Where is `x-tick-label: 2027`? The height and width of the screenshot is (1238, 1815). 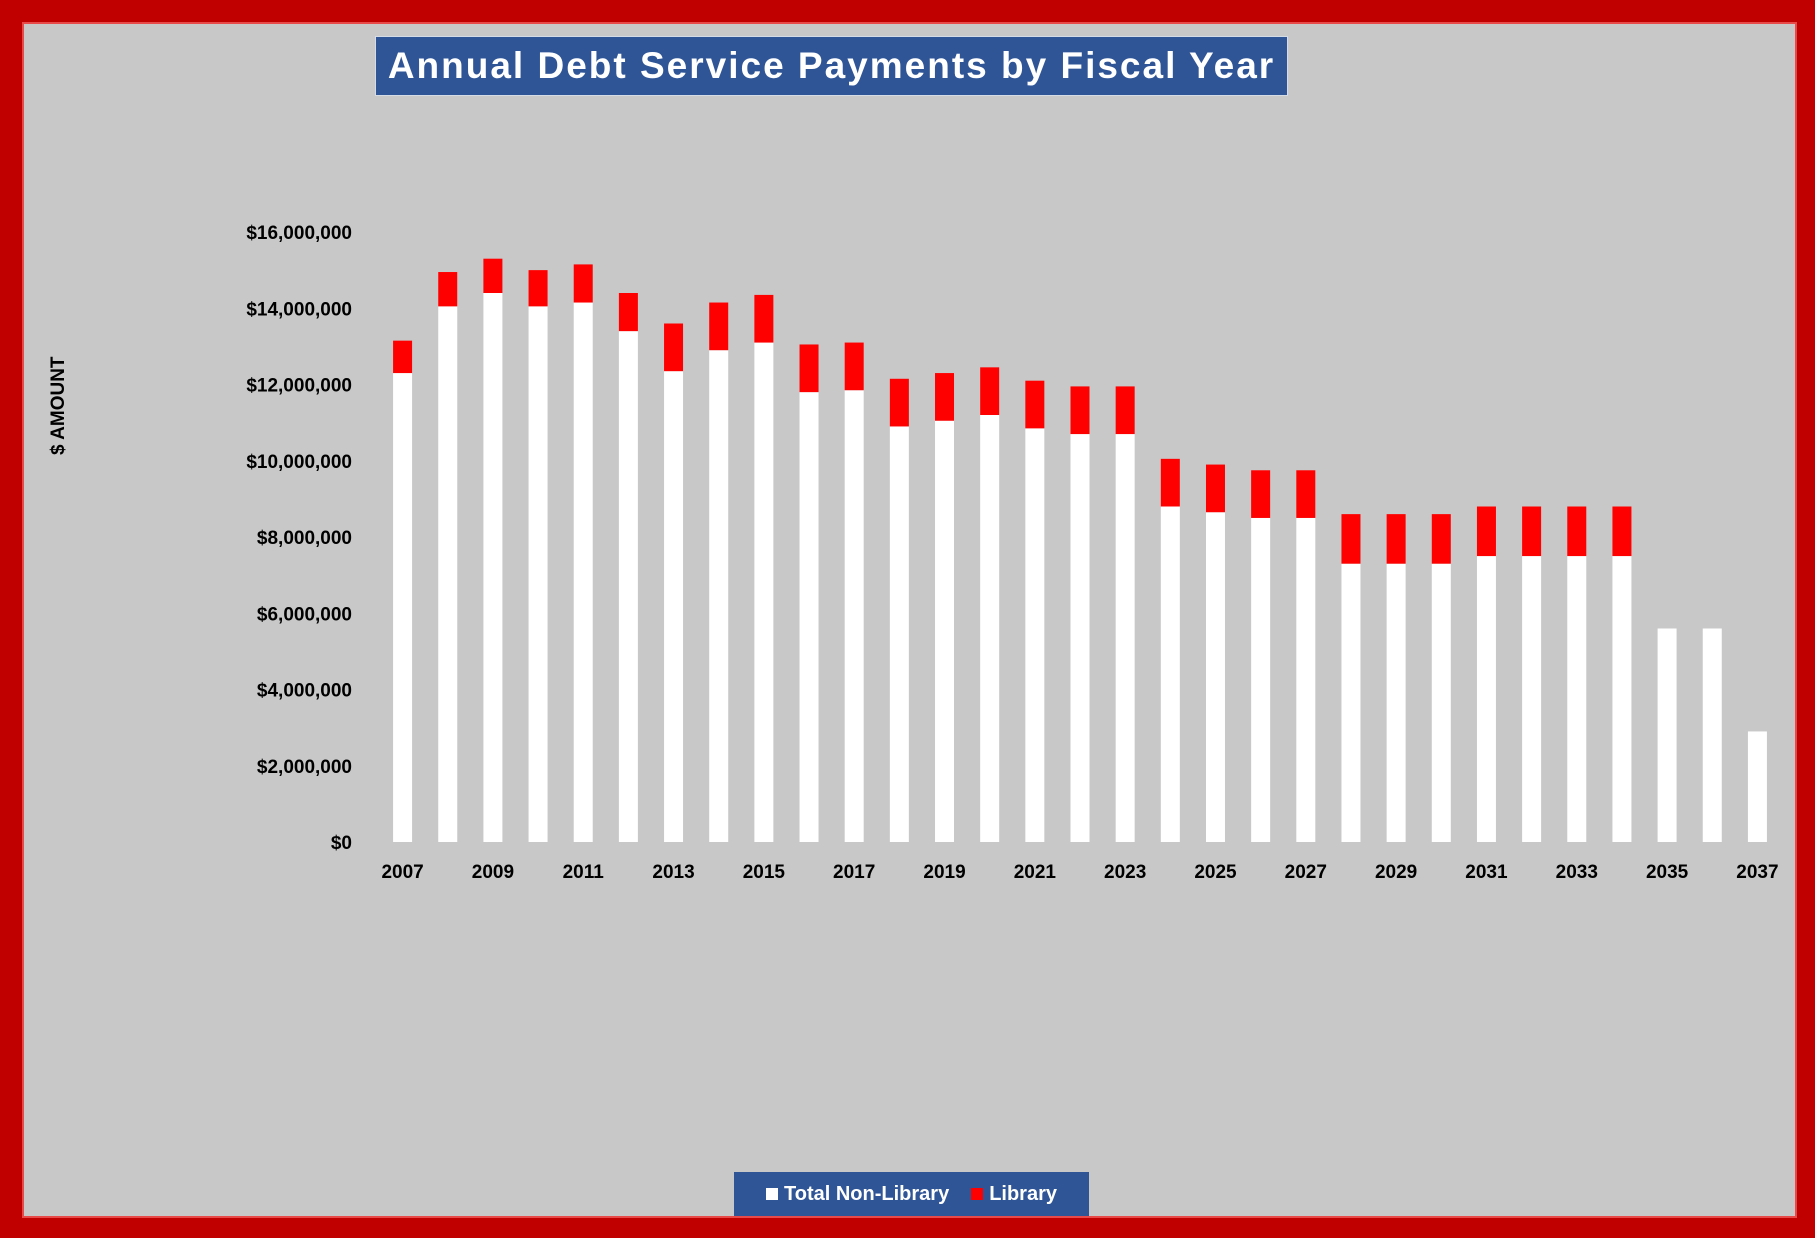 x-tick-label: 2027 is located at coordinates (1306, 872).